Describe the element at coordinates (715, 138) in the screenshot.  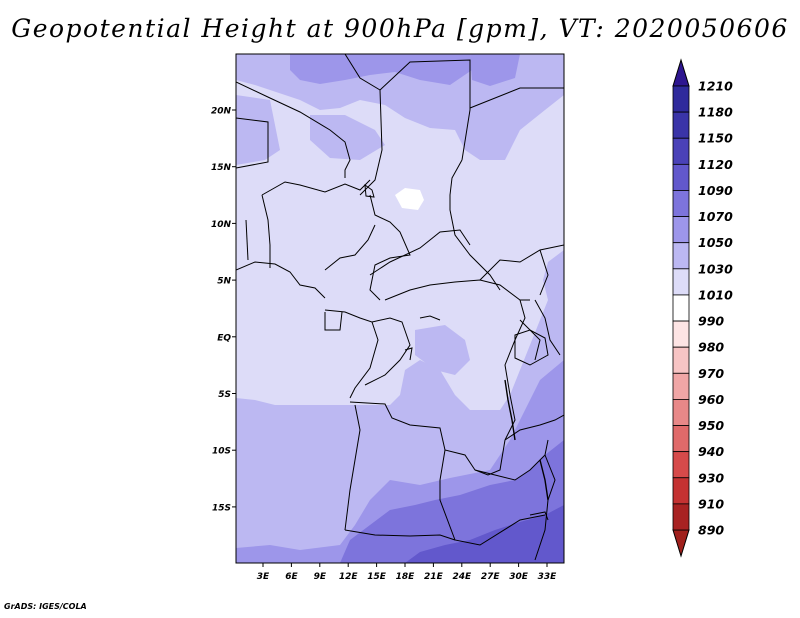
I see `colorbar-label: 1150` at that location.